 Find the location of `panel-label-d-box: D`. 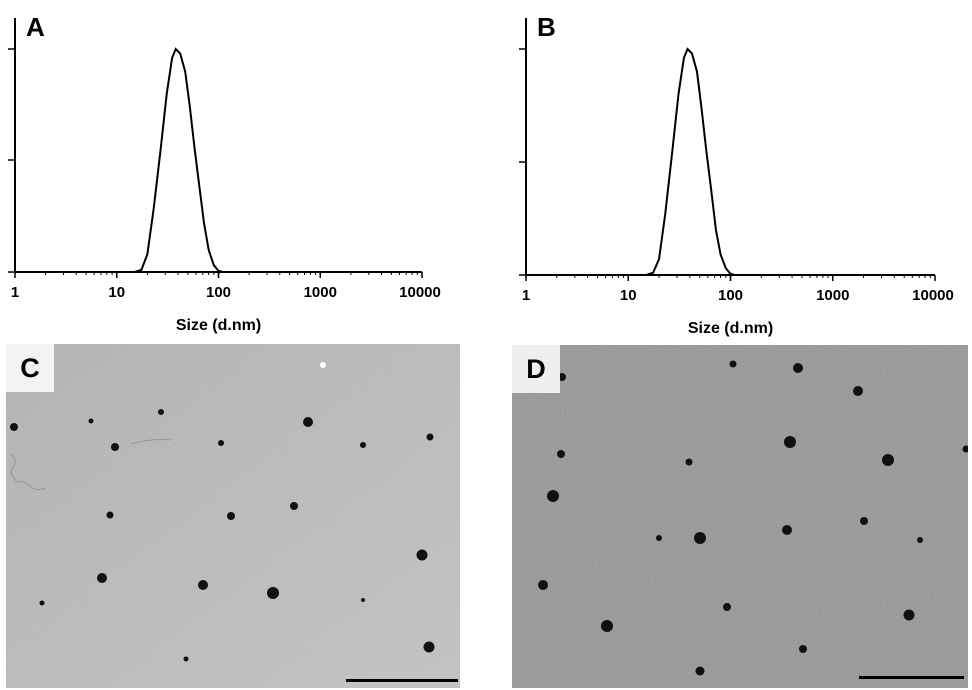

panel-label-d-box: D is located at coordinates (536, 369).